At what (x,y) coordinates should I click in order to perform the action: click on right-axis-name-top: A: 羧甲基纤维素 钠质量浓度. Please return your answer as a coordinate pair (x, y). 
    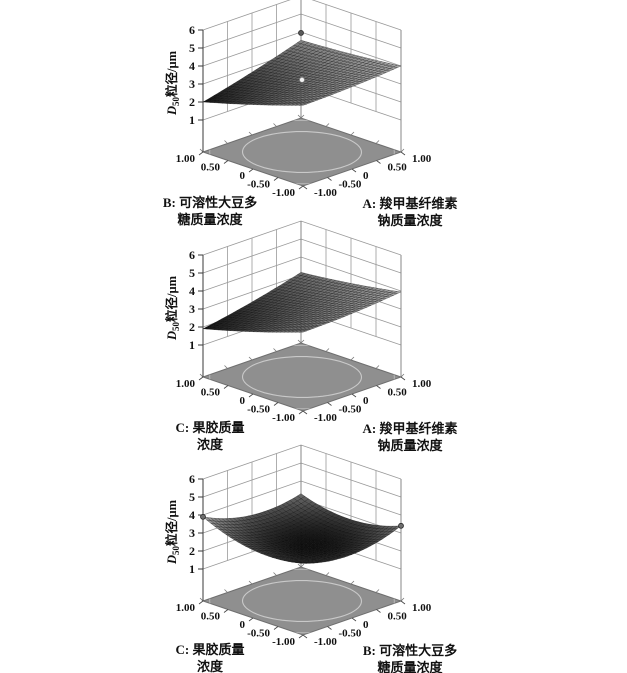
    Looking at the image, I should click on (410, 212).